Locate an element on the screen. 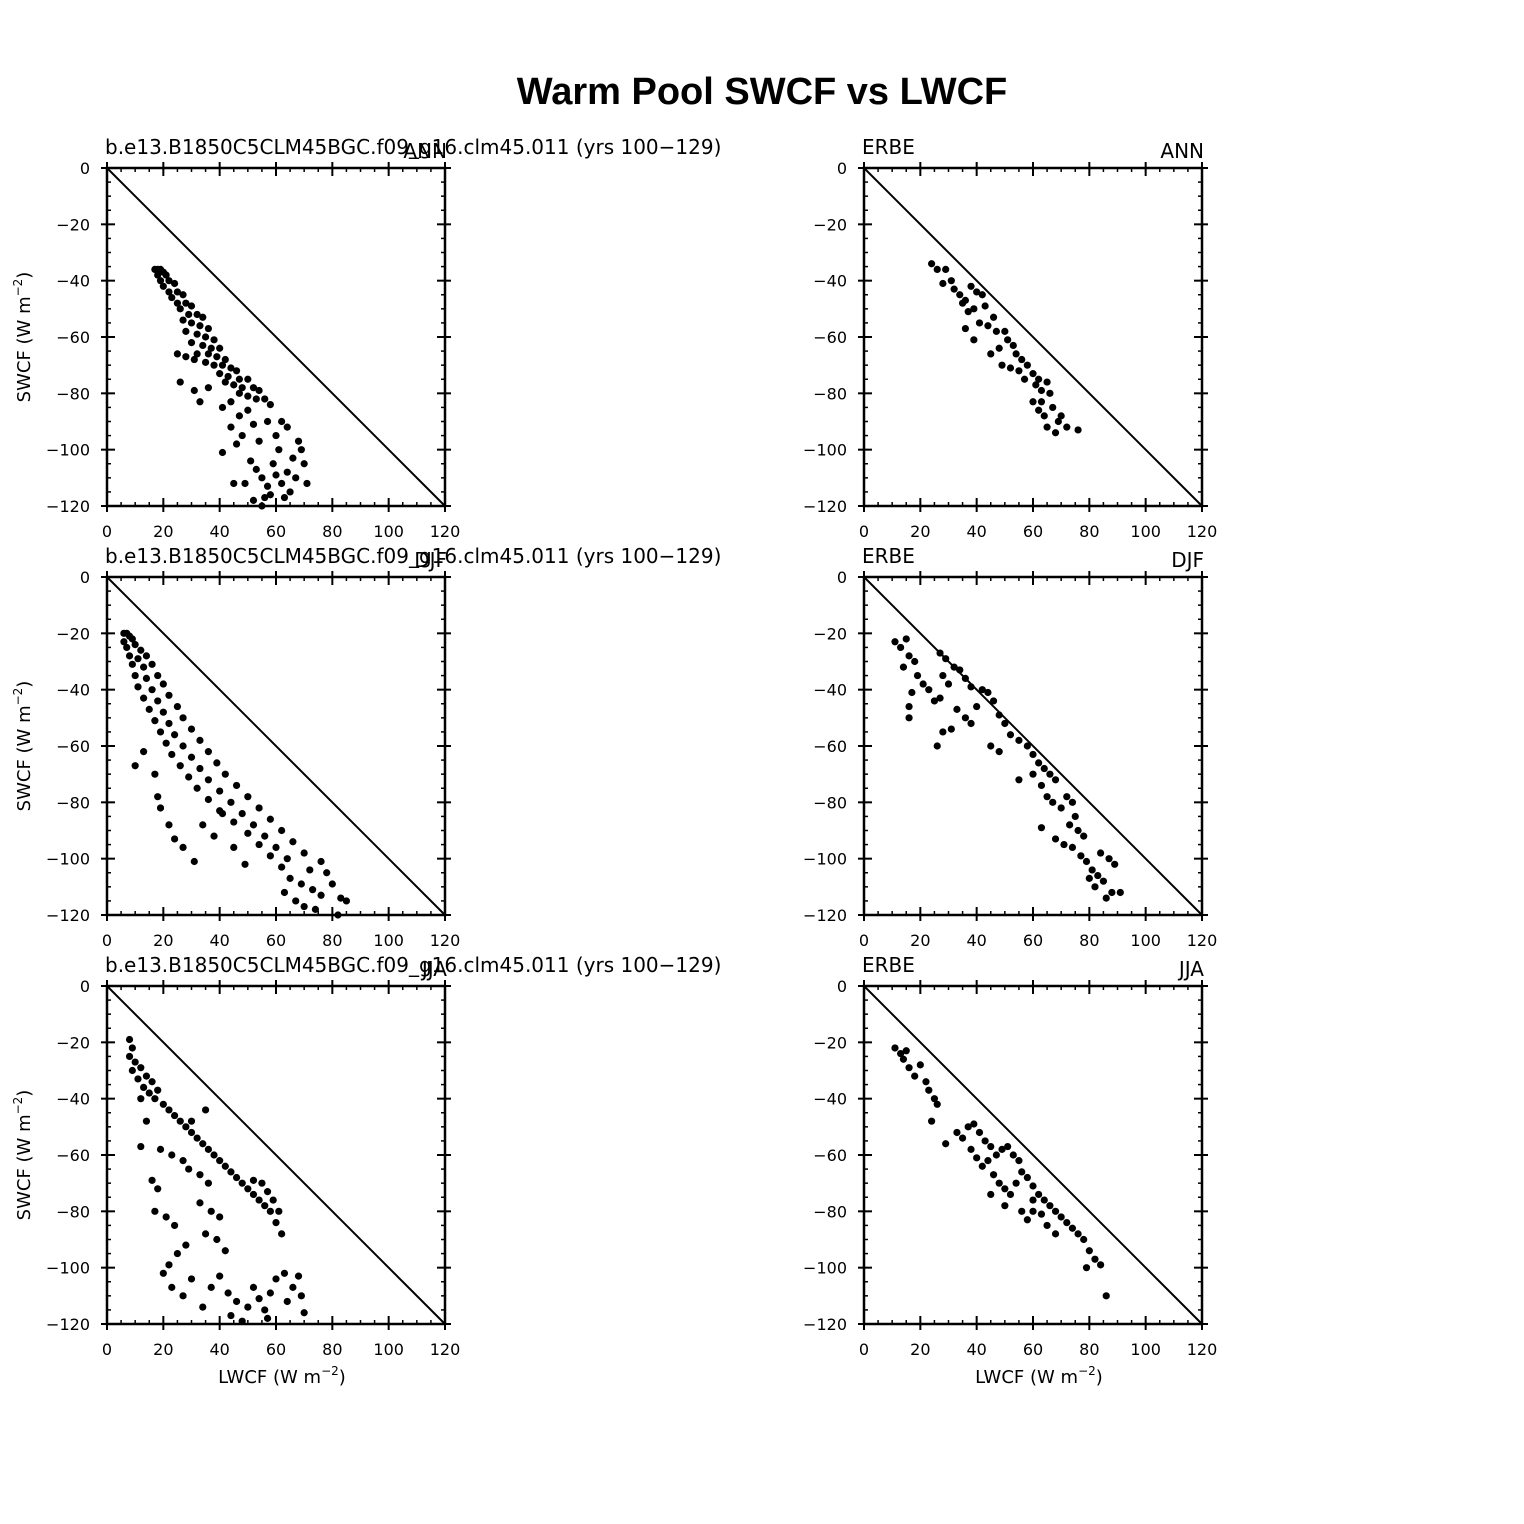 This screenshot has width=1524, height=1524. y-tick-label: −40 is located at coordinates (73, 1099).